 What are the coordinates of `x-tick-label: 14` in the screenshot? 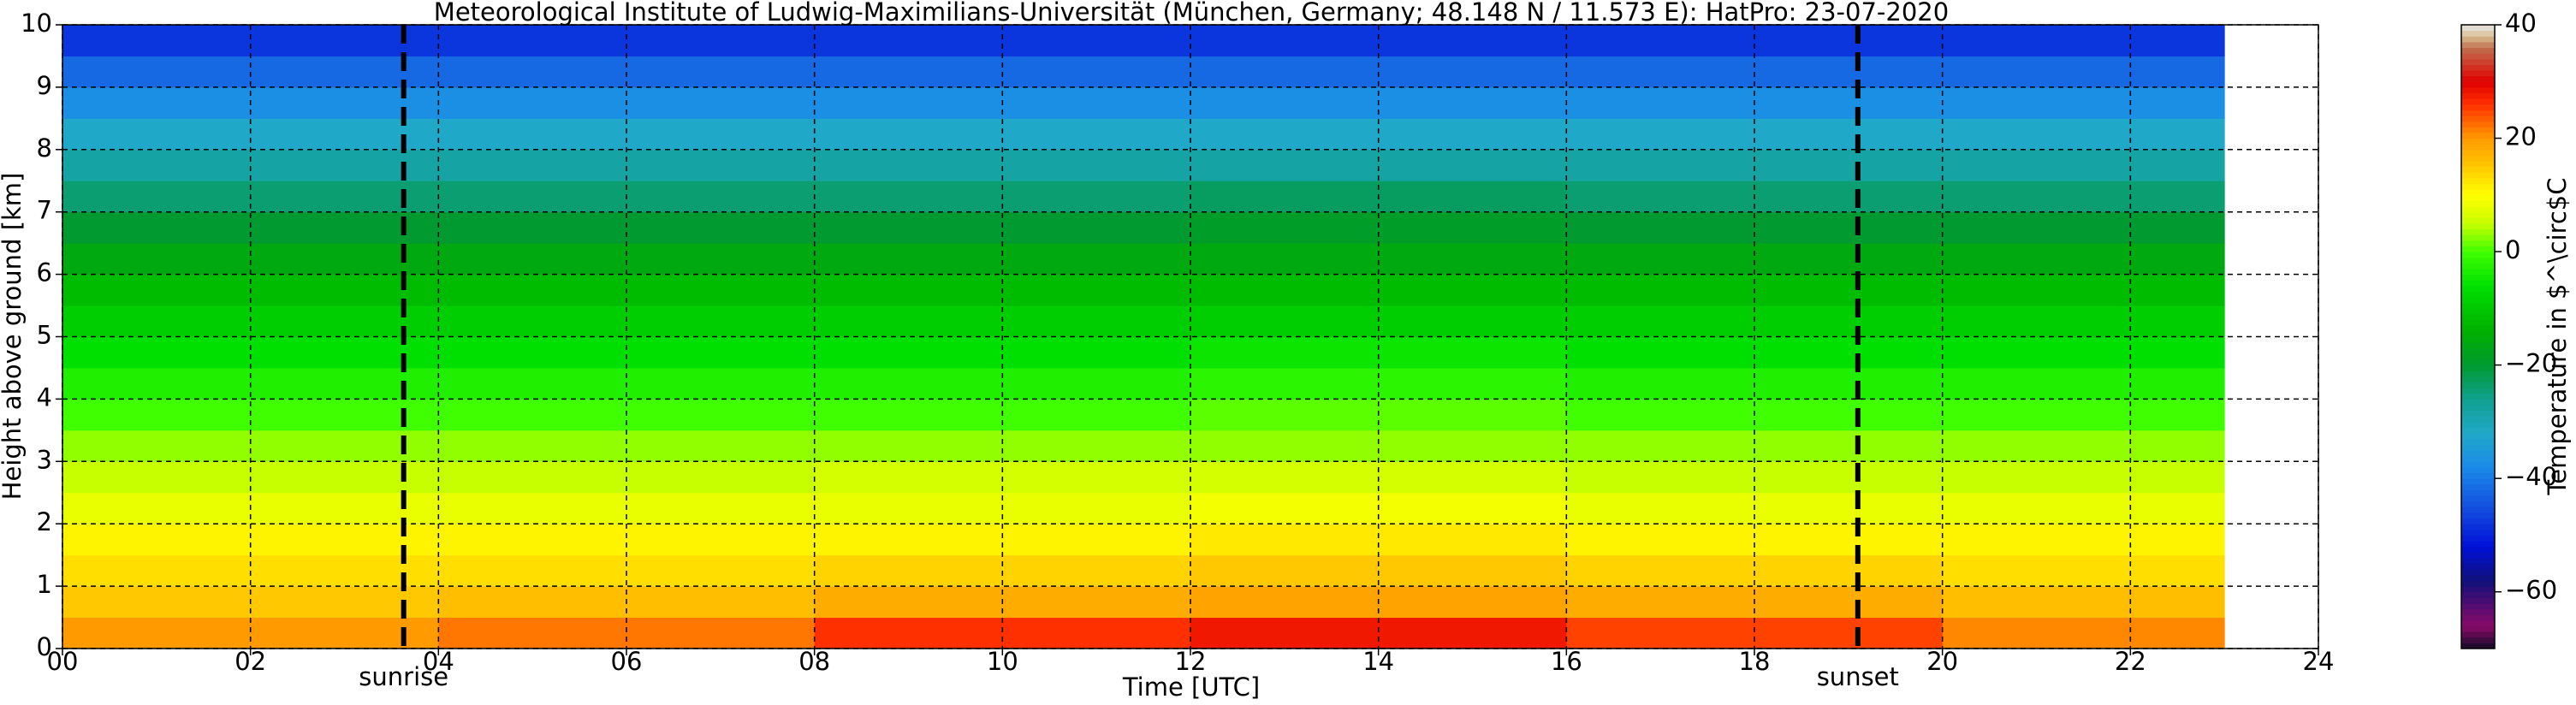 It's located at (1378, 661).